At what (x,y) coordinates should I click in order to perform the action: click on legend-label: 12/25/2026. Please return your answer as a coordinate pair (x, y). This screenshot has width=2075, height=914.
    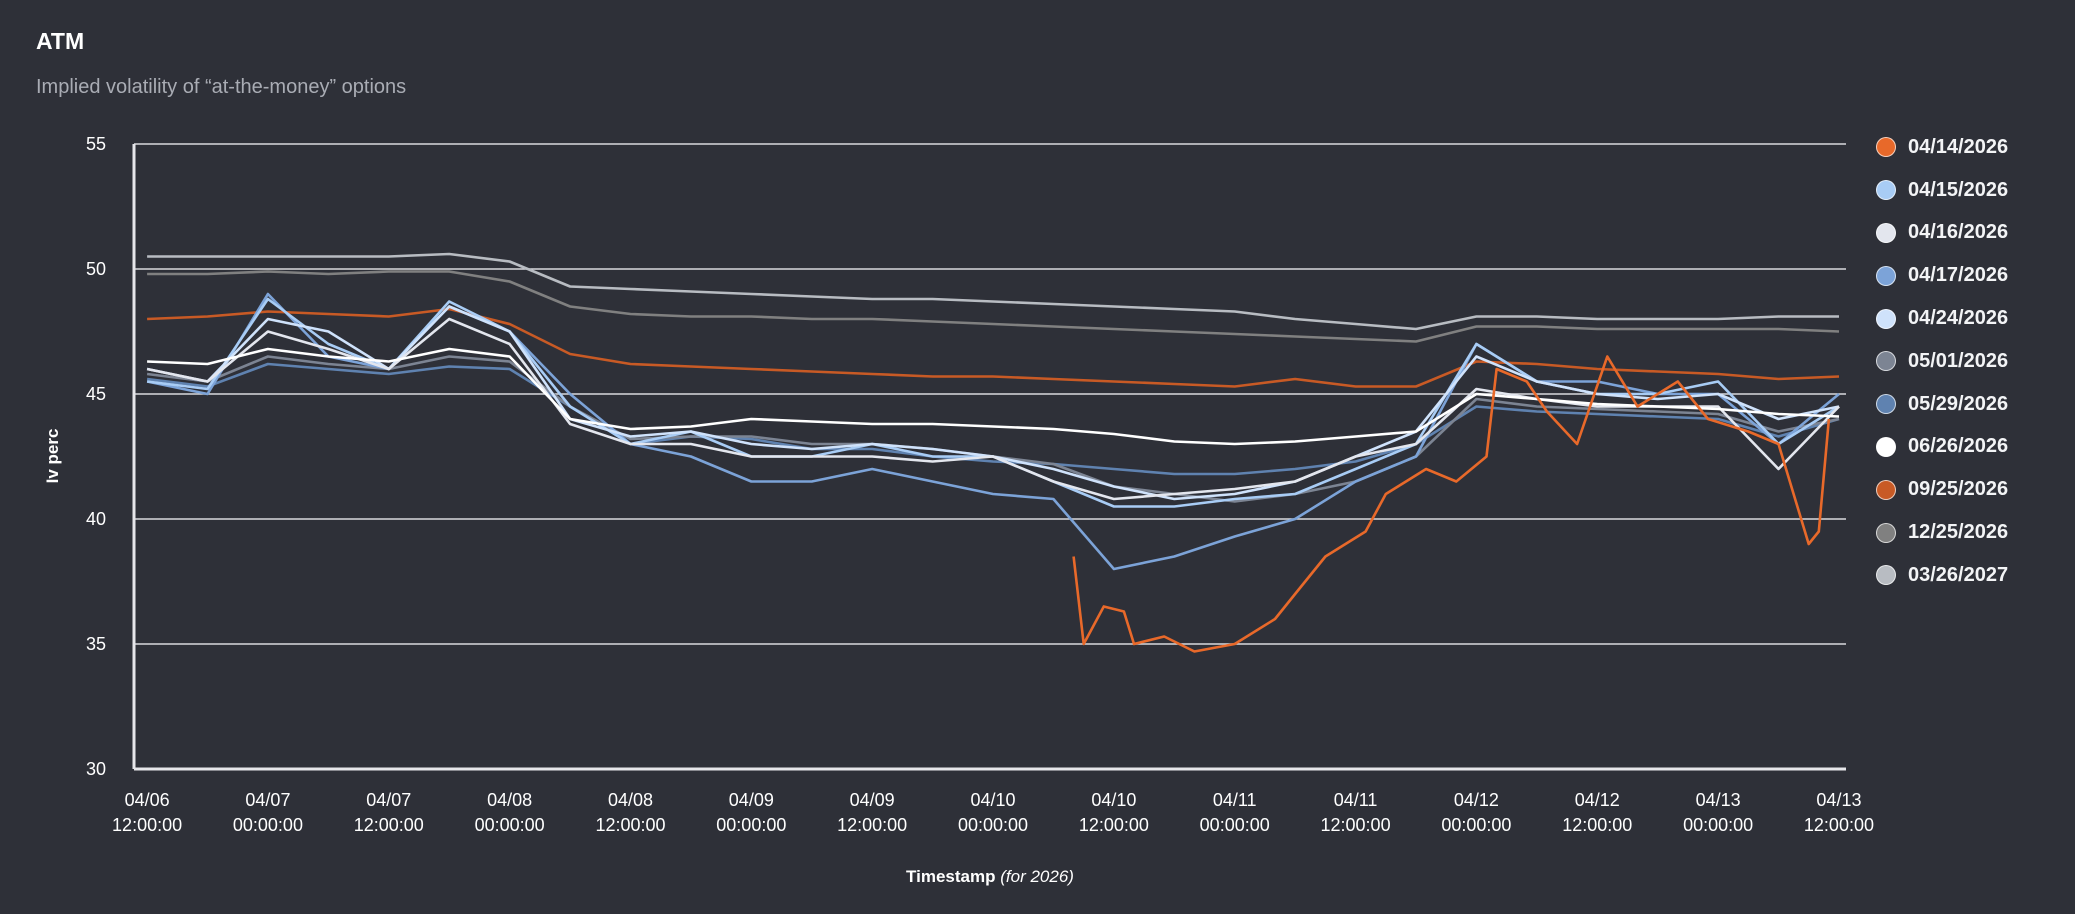
    Looking at the image, I should click on (1958, 532).